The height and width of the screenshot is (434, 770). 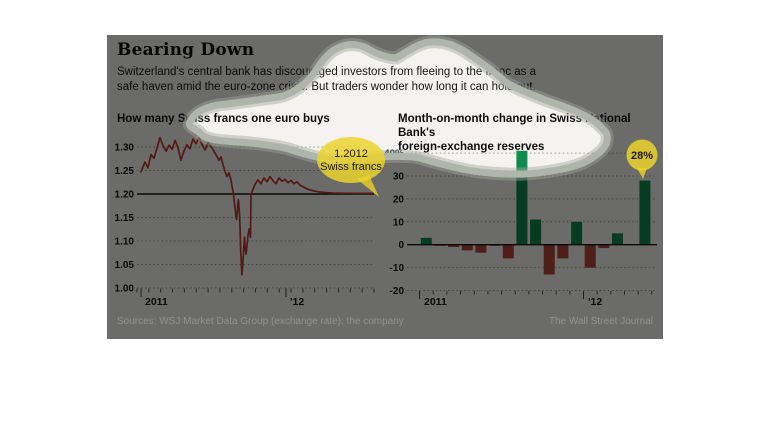 I want to click on wsj-credit: The Wall Street Journal, so click(x=600, y=321).